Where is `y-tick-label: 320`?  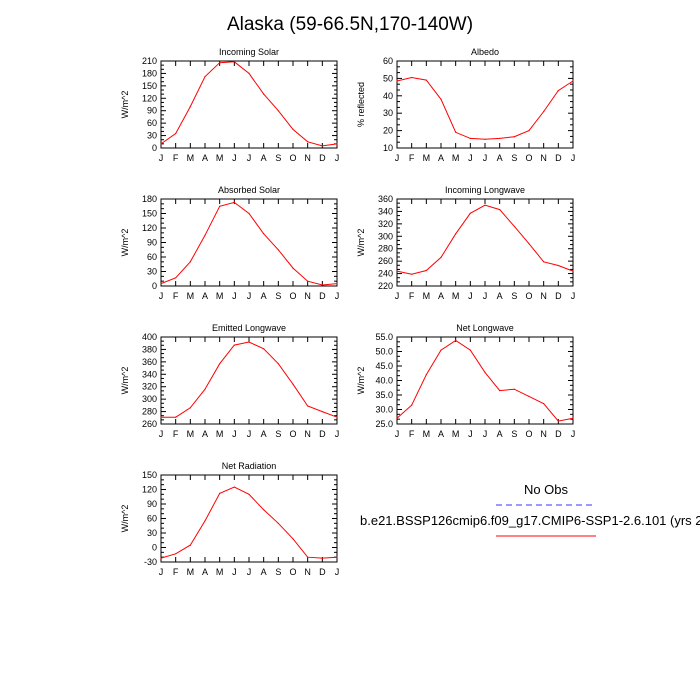 y-tick-label: 320 is located at coordinates (149, 387).